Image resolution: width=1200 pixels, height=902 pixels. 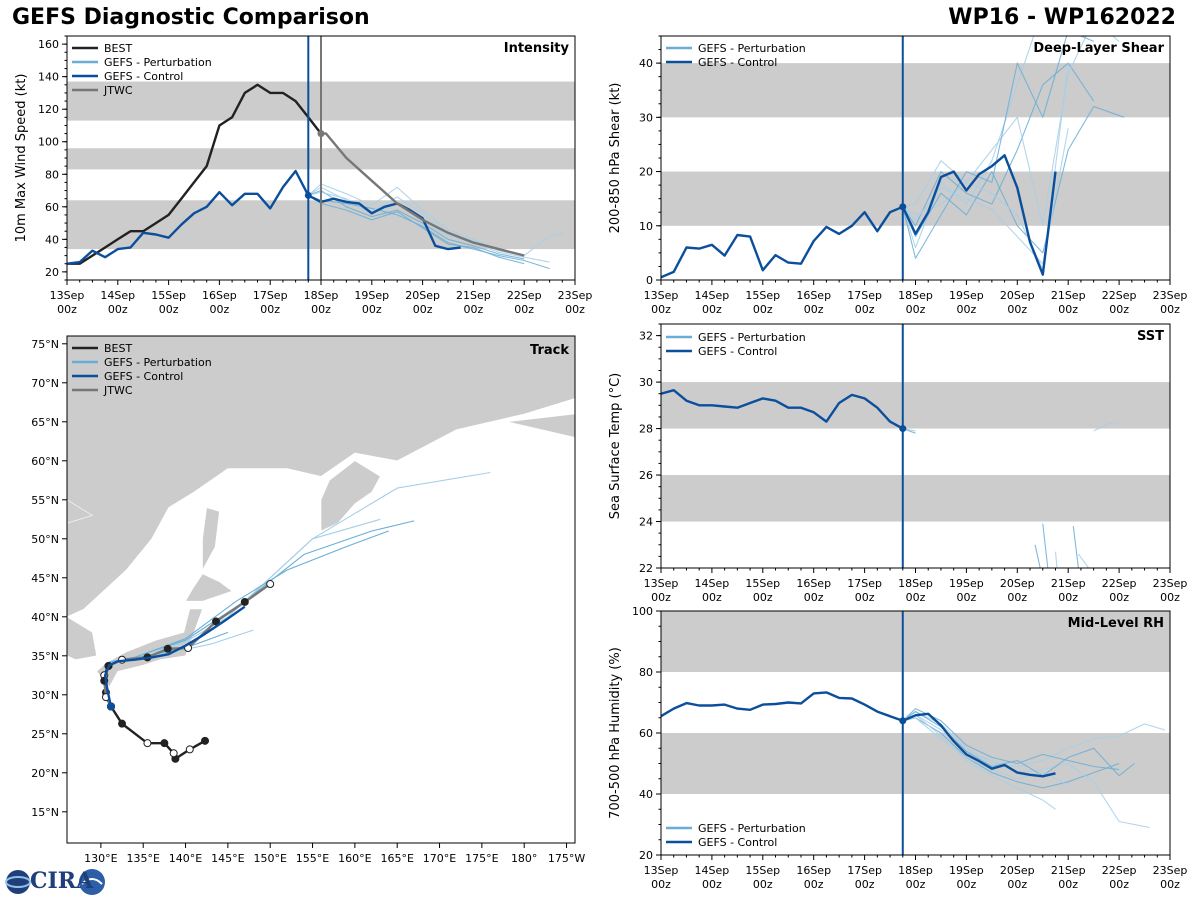 I want to click on cira-logo: CIRA, so click(x=55, y=882).